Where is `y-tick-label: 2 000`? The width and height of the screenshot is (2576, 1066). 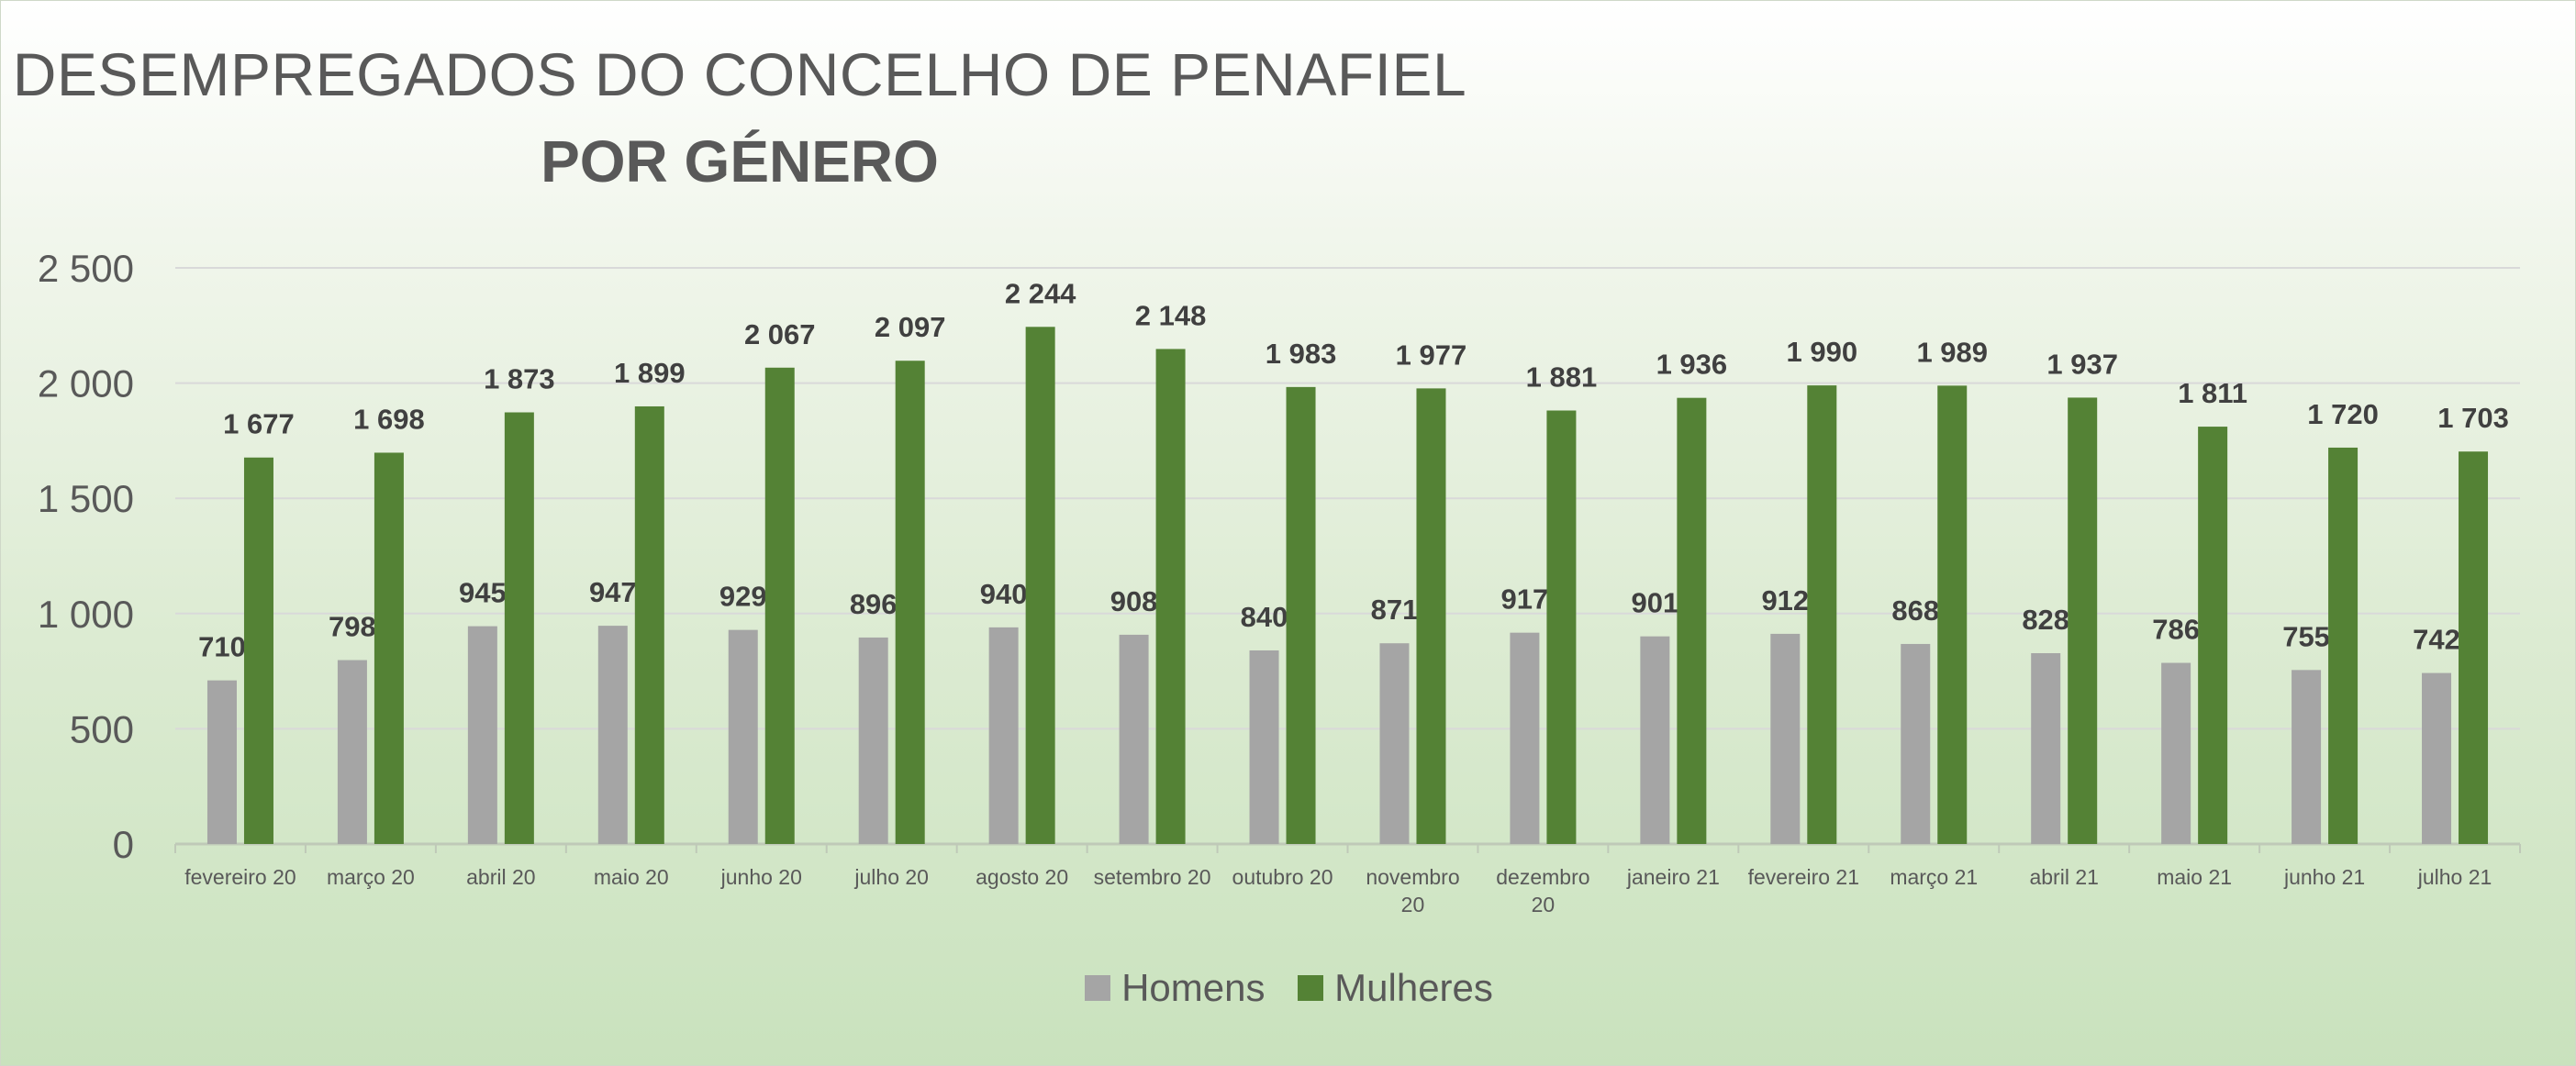
y-tick-label: 2 000 is located at coordinates (86, 384).